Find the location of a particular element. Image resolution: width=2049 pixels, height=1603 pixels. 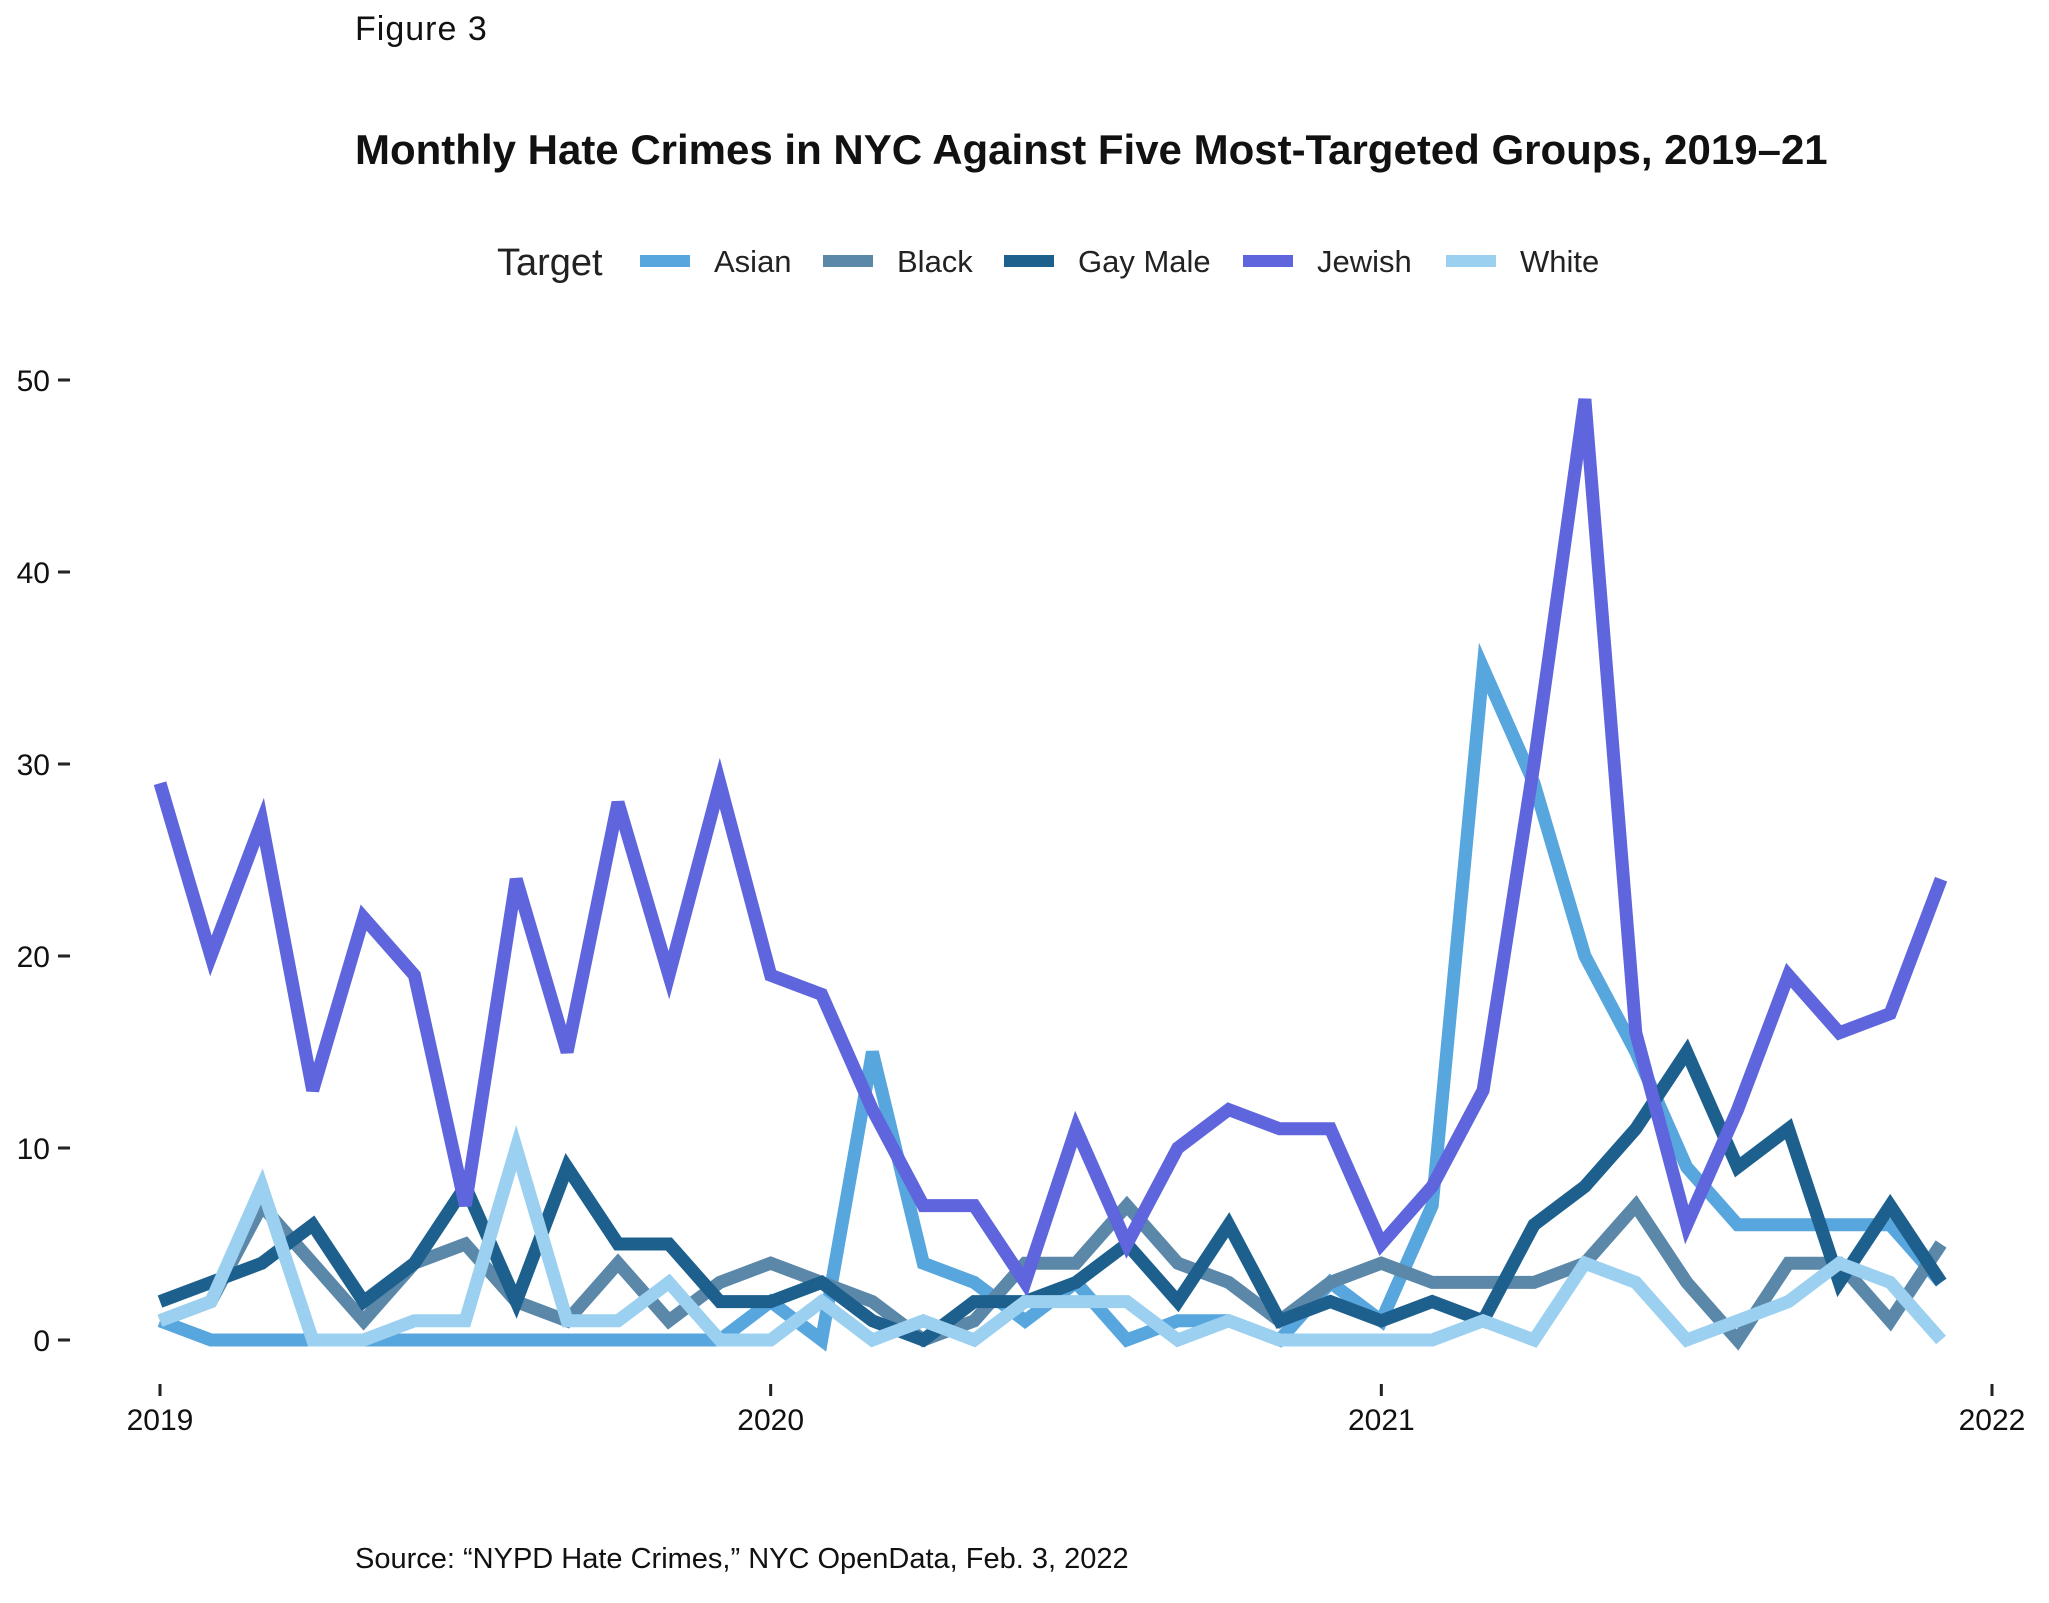

x-axis: 2019 2020 2021 2022 is located at coordinates (1076, 1410).